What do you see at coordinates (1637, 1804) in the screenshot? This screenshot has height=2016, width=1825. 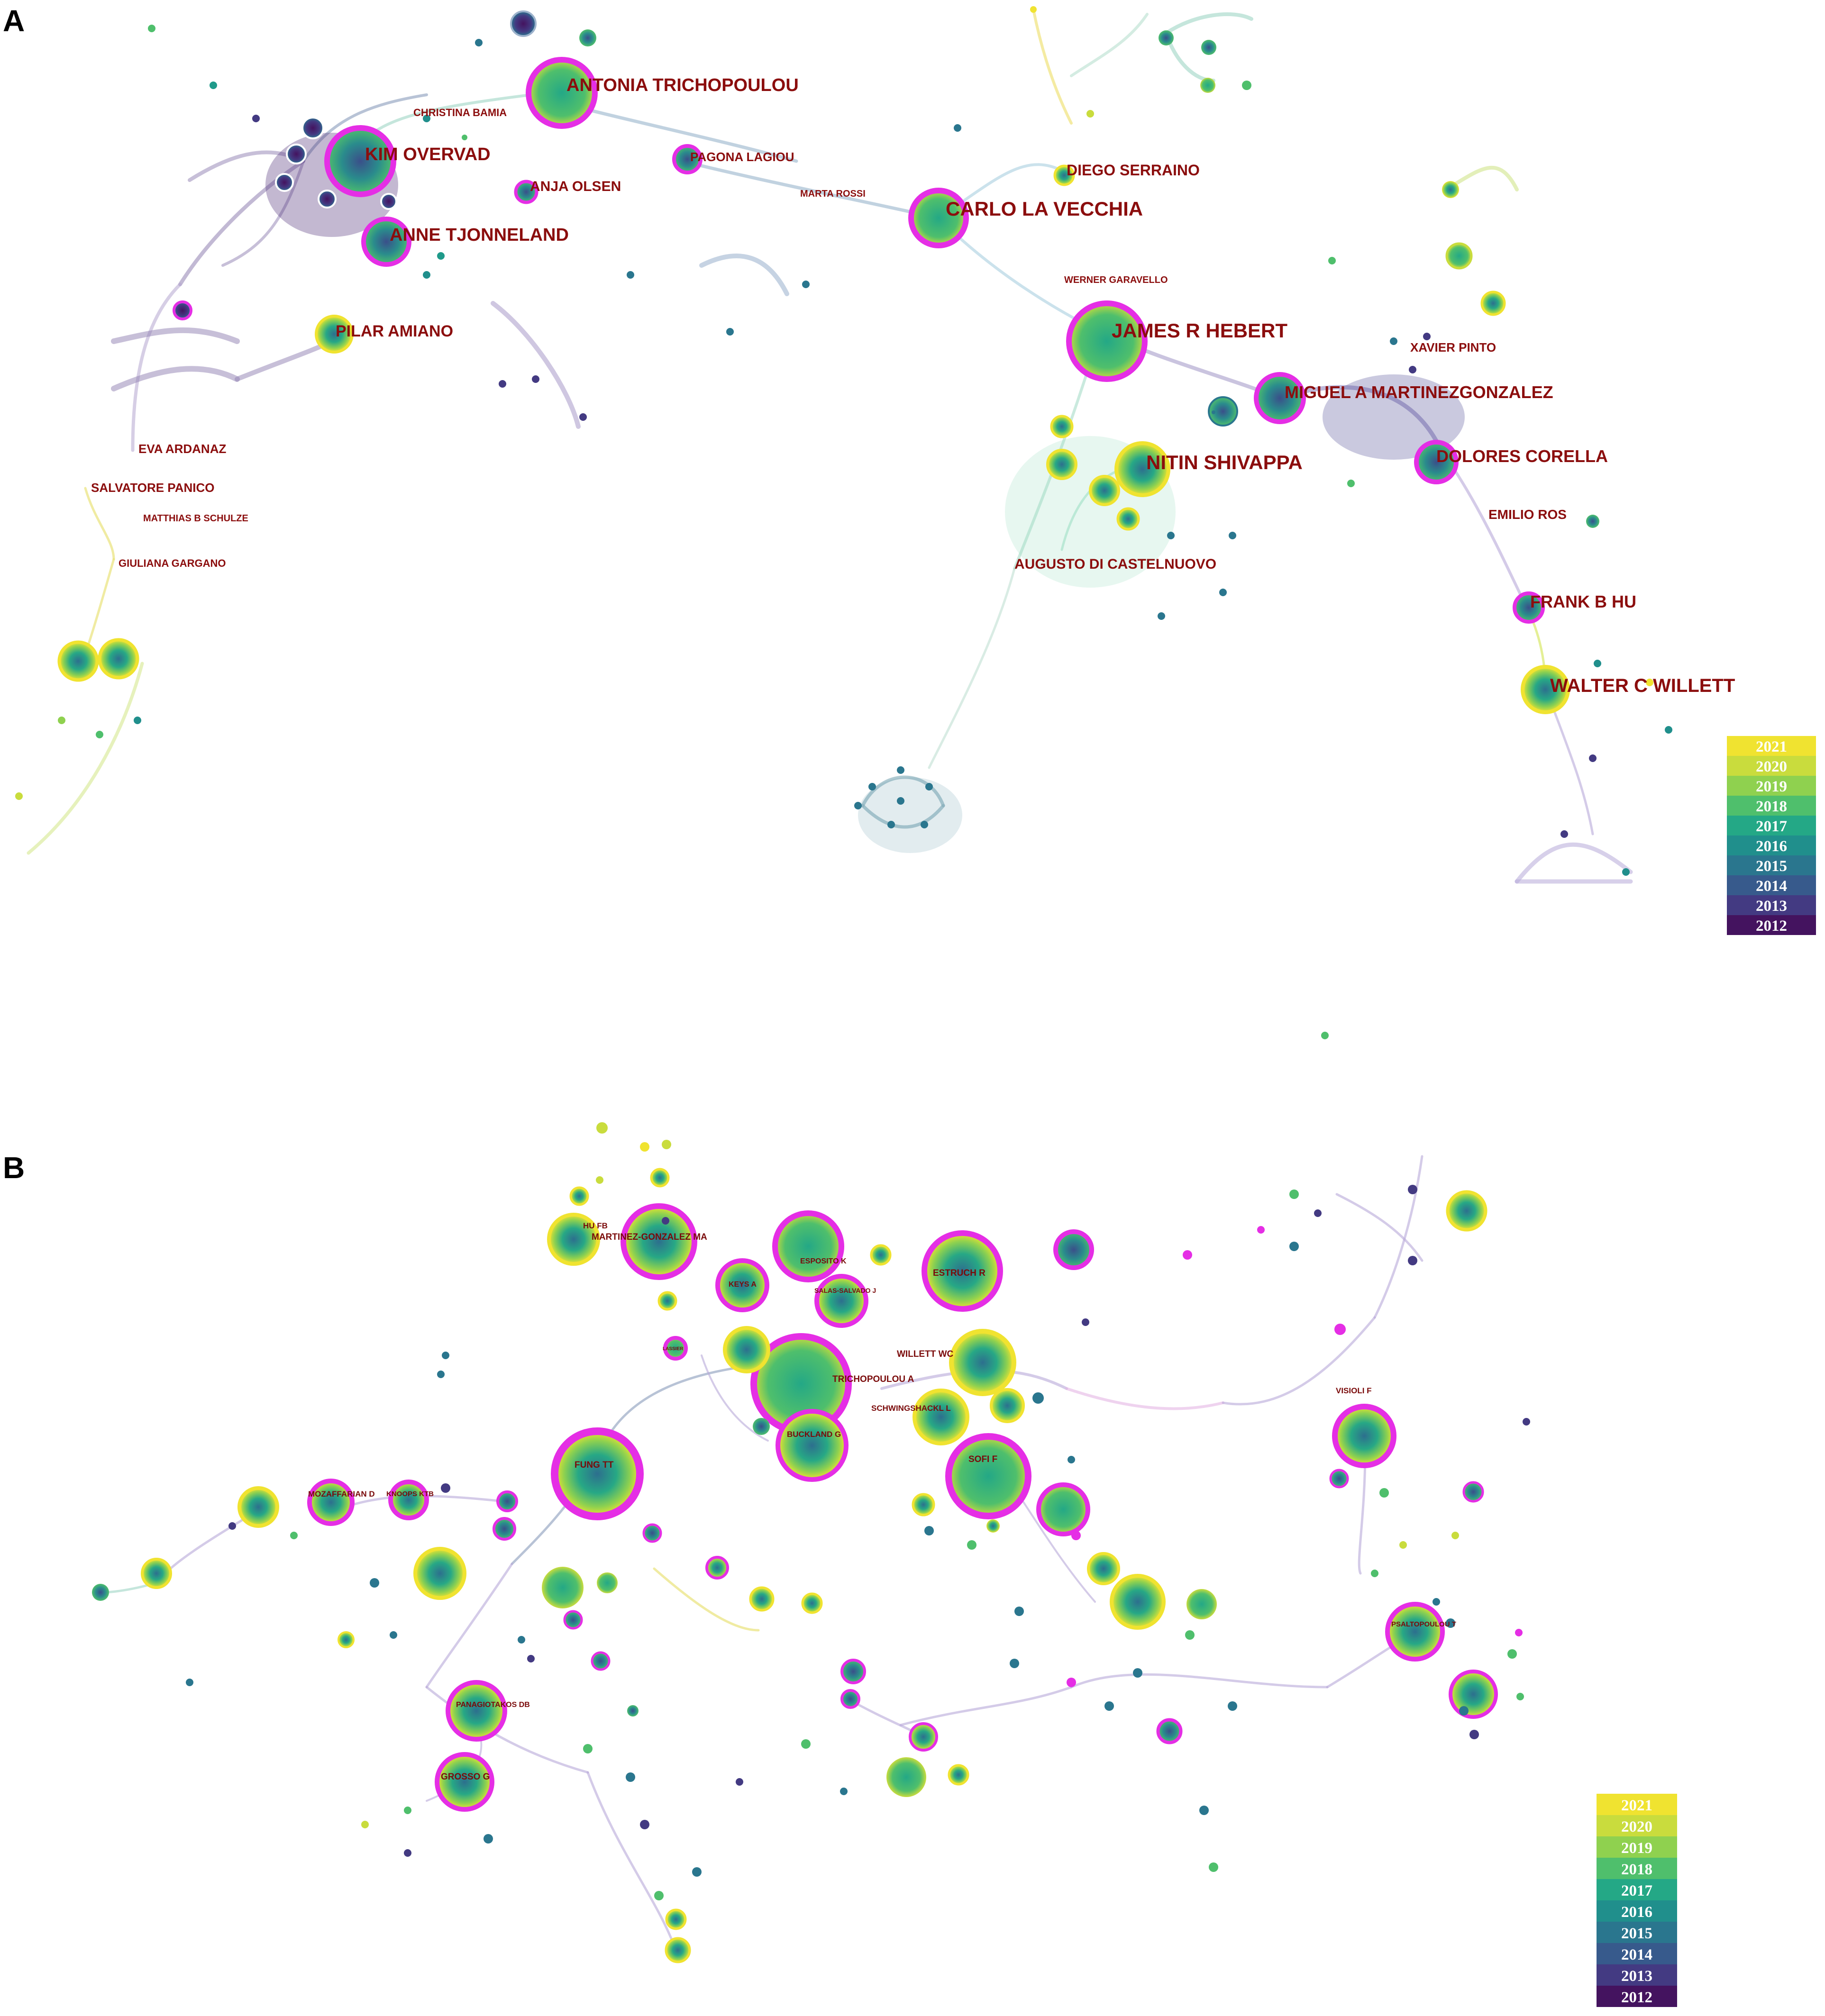 I see `legend-b-swatch-2021` at bounding box center [1637, 1804].